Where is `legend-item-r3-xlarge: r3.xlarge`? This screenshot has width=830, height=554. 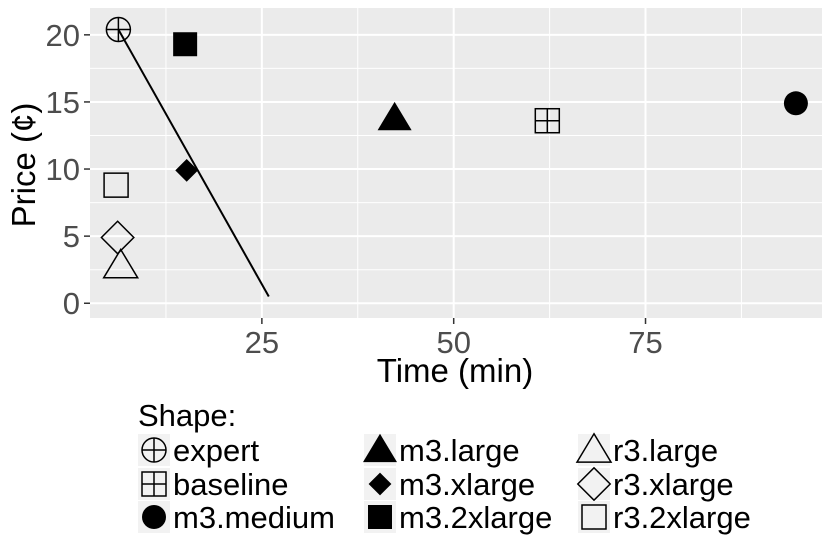
legend-item-r3-xlarge: r3.xlarge is located at coordinates (655, 484).